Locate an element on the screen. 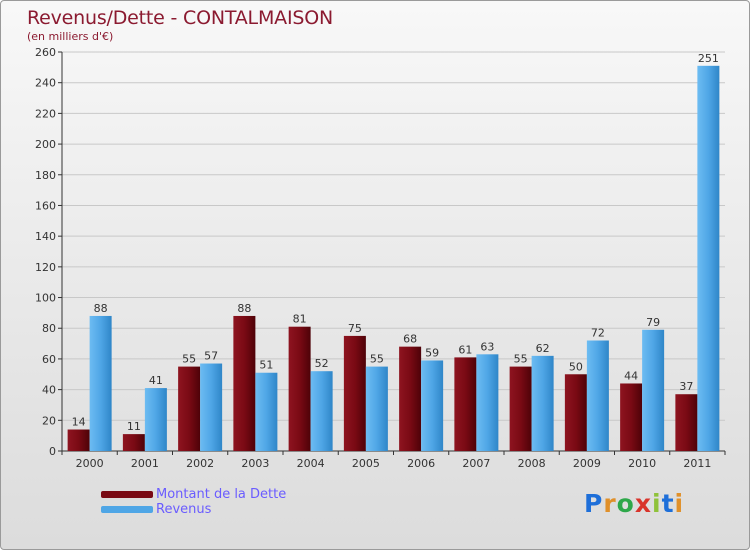  y-tick-label: 60 is located at coordinates (49, 359).